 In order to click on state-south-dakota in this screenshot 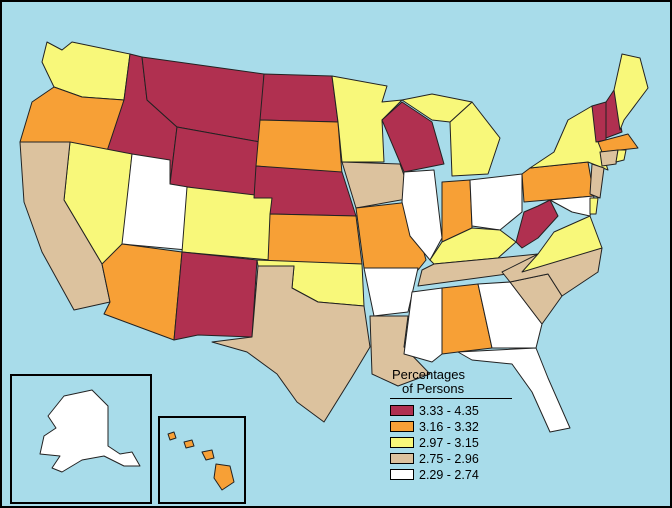, I will do `click(299, 147)`.